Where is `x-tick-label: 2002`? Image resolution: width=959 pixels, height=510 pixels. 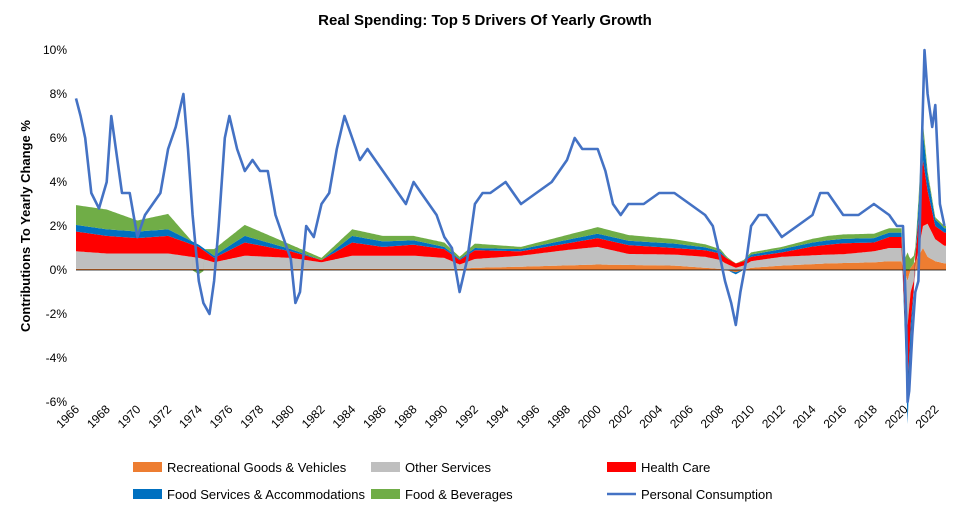 x-tick-label: 2002 is located at coordinates (620, 416).